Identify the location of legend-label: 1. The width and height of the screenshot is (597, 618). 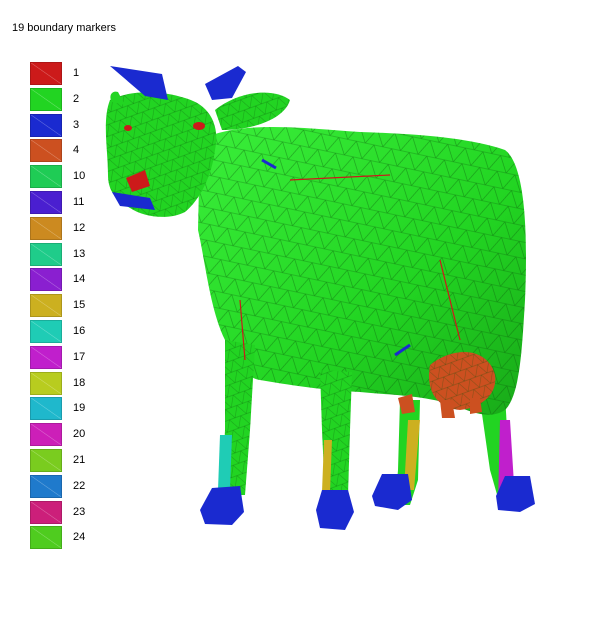
(76, 73).